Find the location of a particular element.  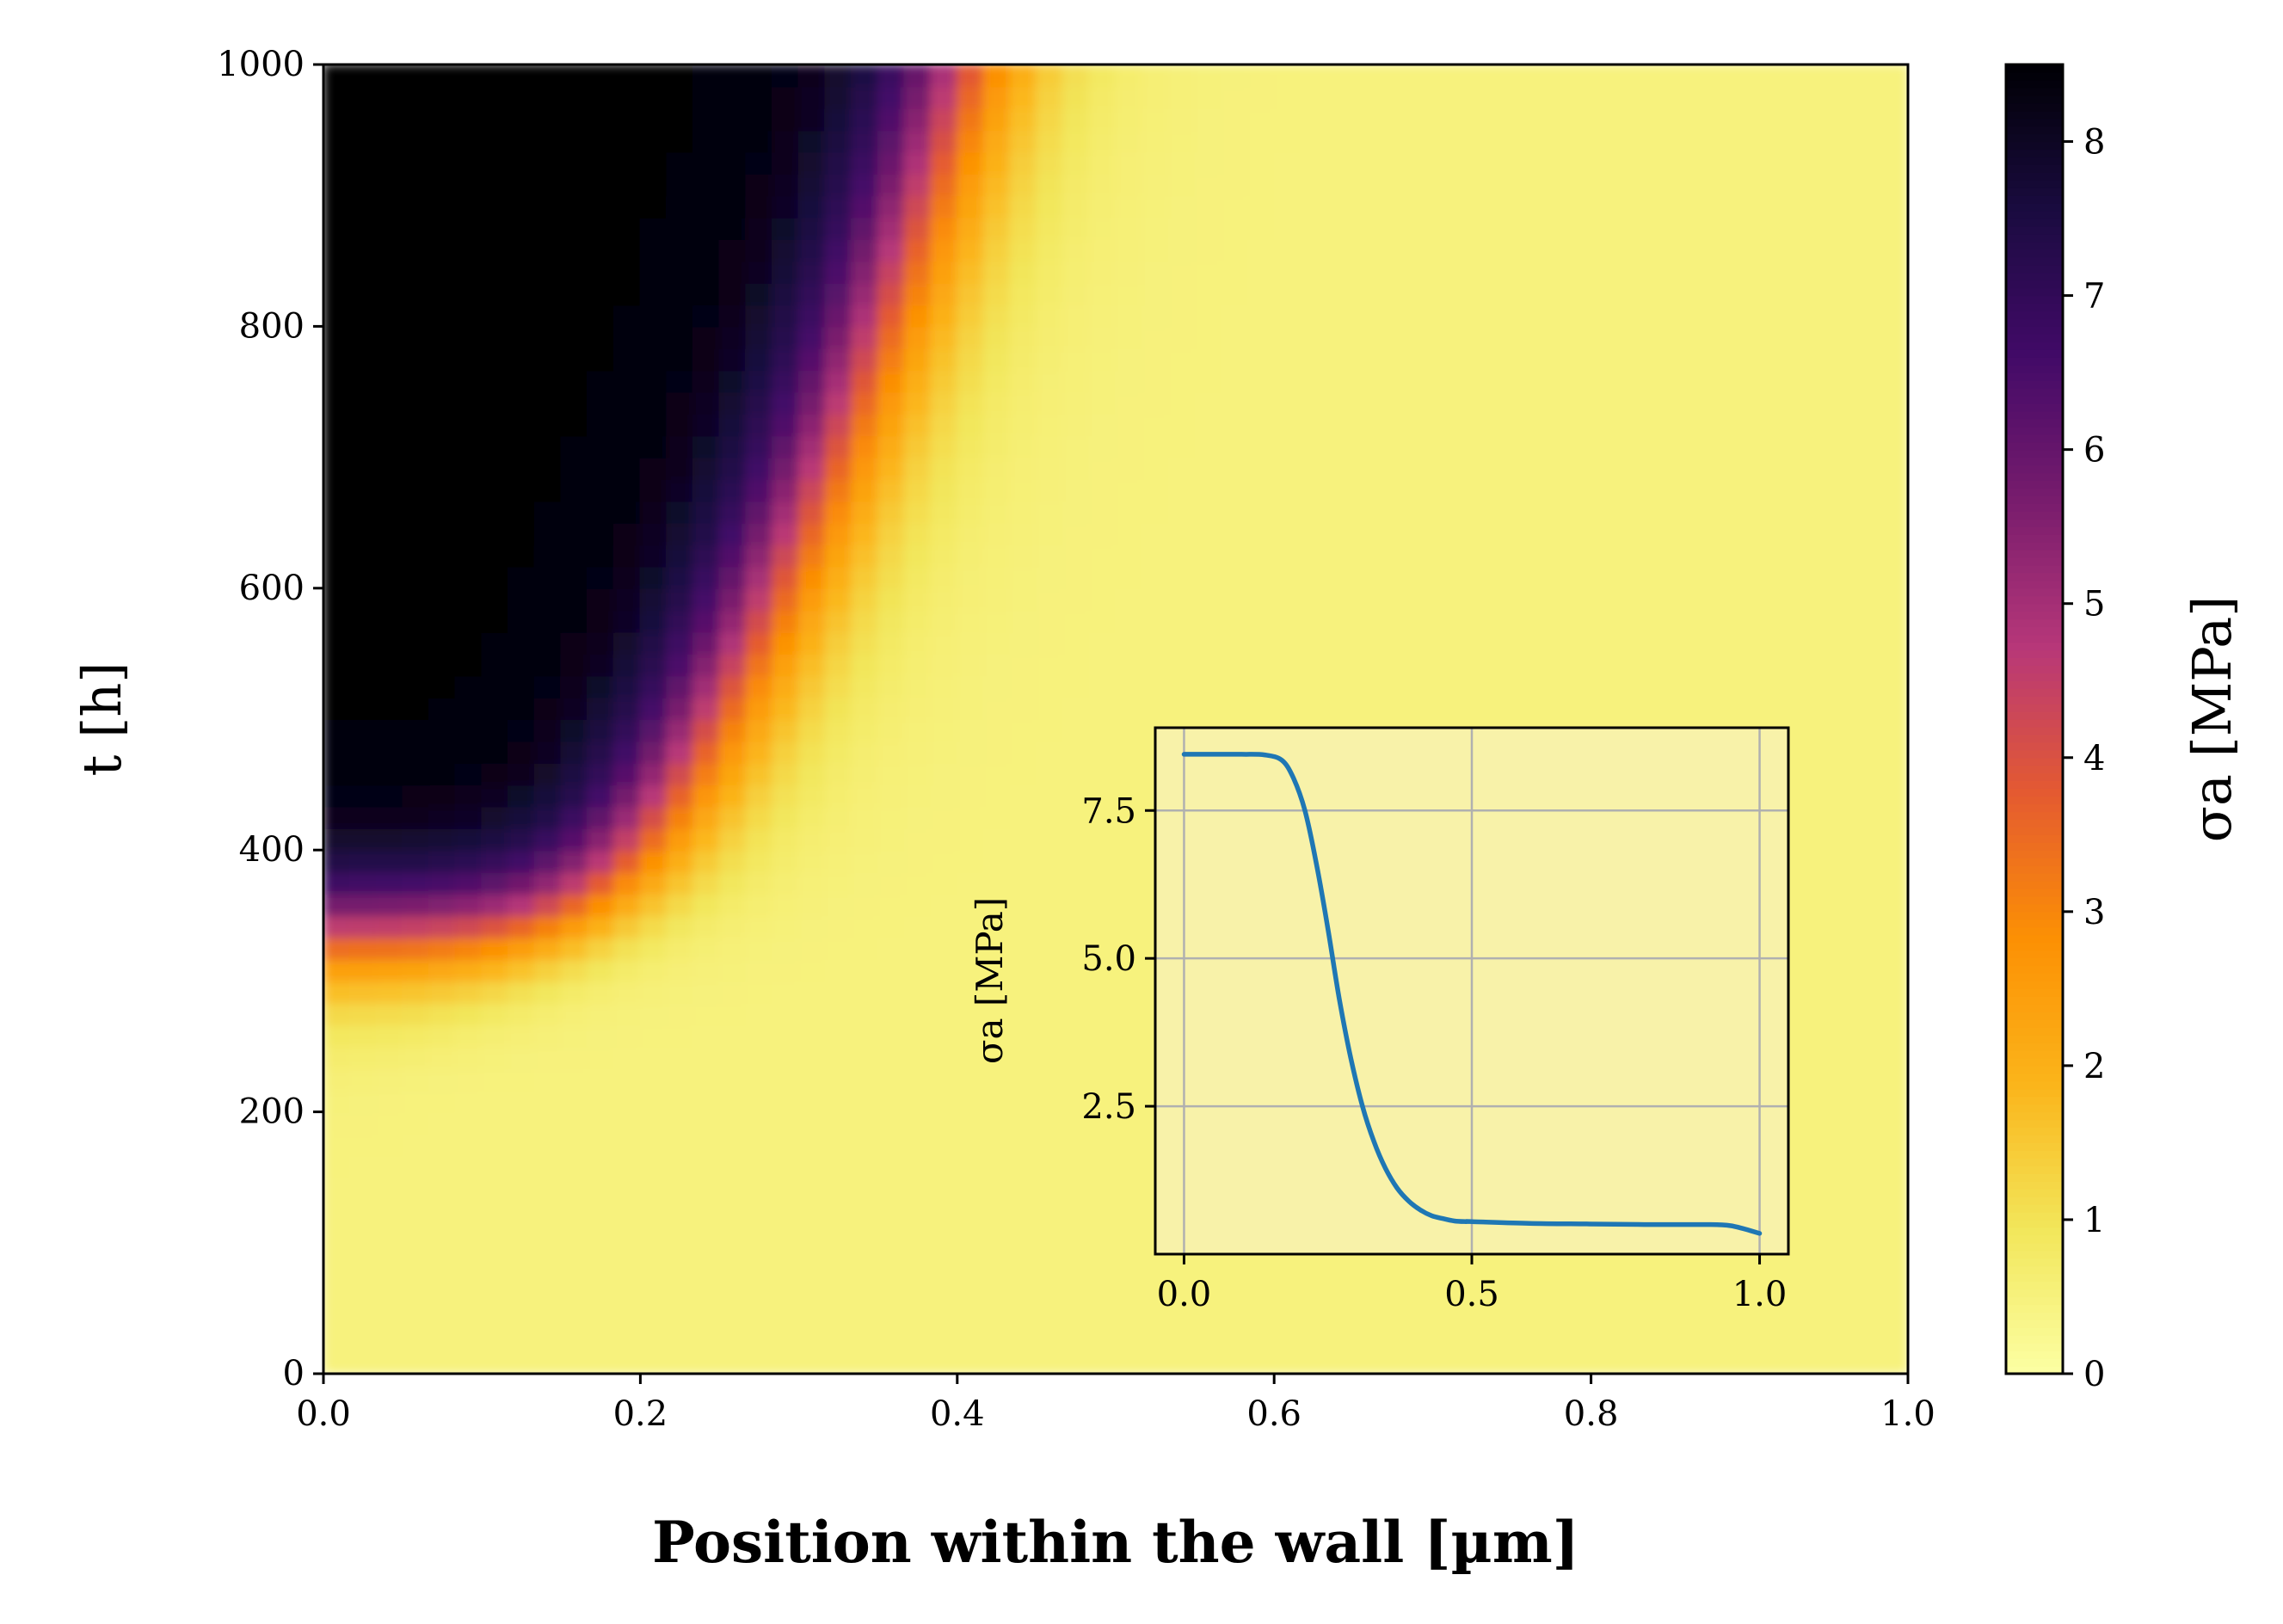

x-tick-label: 0.6 is located at coordinates (1273, 1414).